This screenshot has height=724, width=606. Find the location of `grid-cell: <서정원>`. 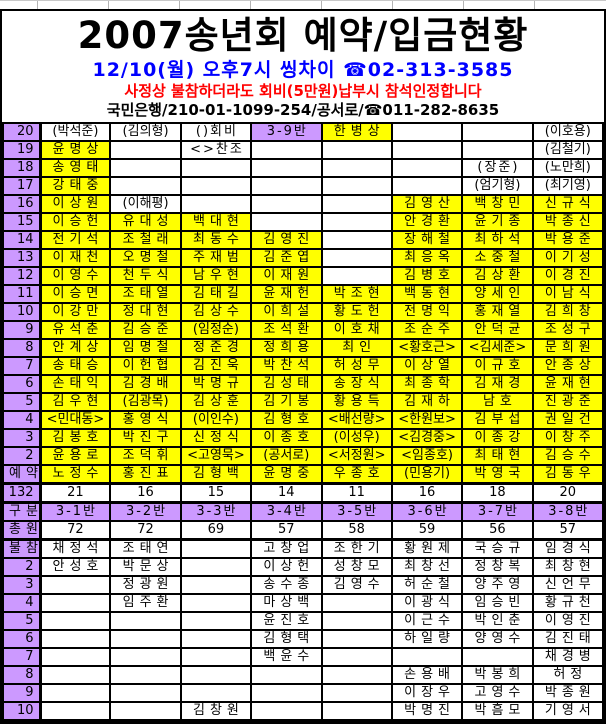

grid-cell: <서정원> is located at coordinates (356, 456).